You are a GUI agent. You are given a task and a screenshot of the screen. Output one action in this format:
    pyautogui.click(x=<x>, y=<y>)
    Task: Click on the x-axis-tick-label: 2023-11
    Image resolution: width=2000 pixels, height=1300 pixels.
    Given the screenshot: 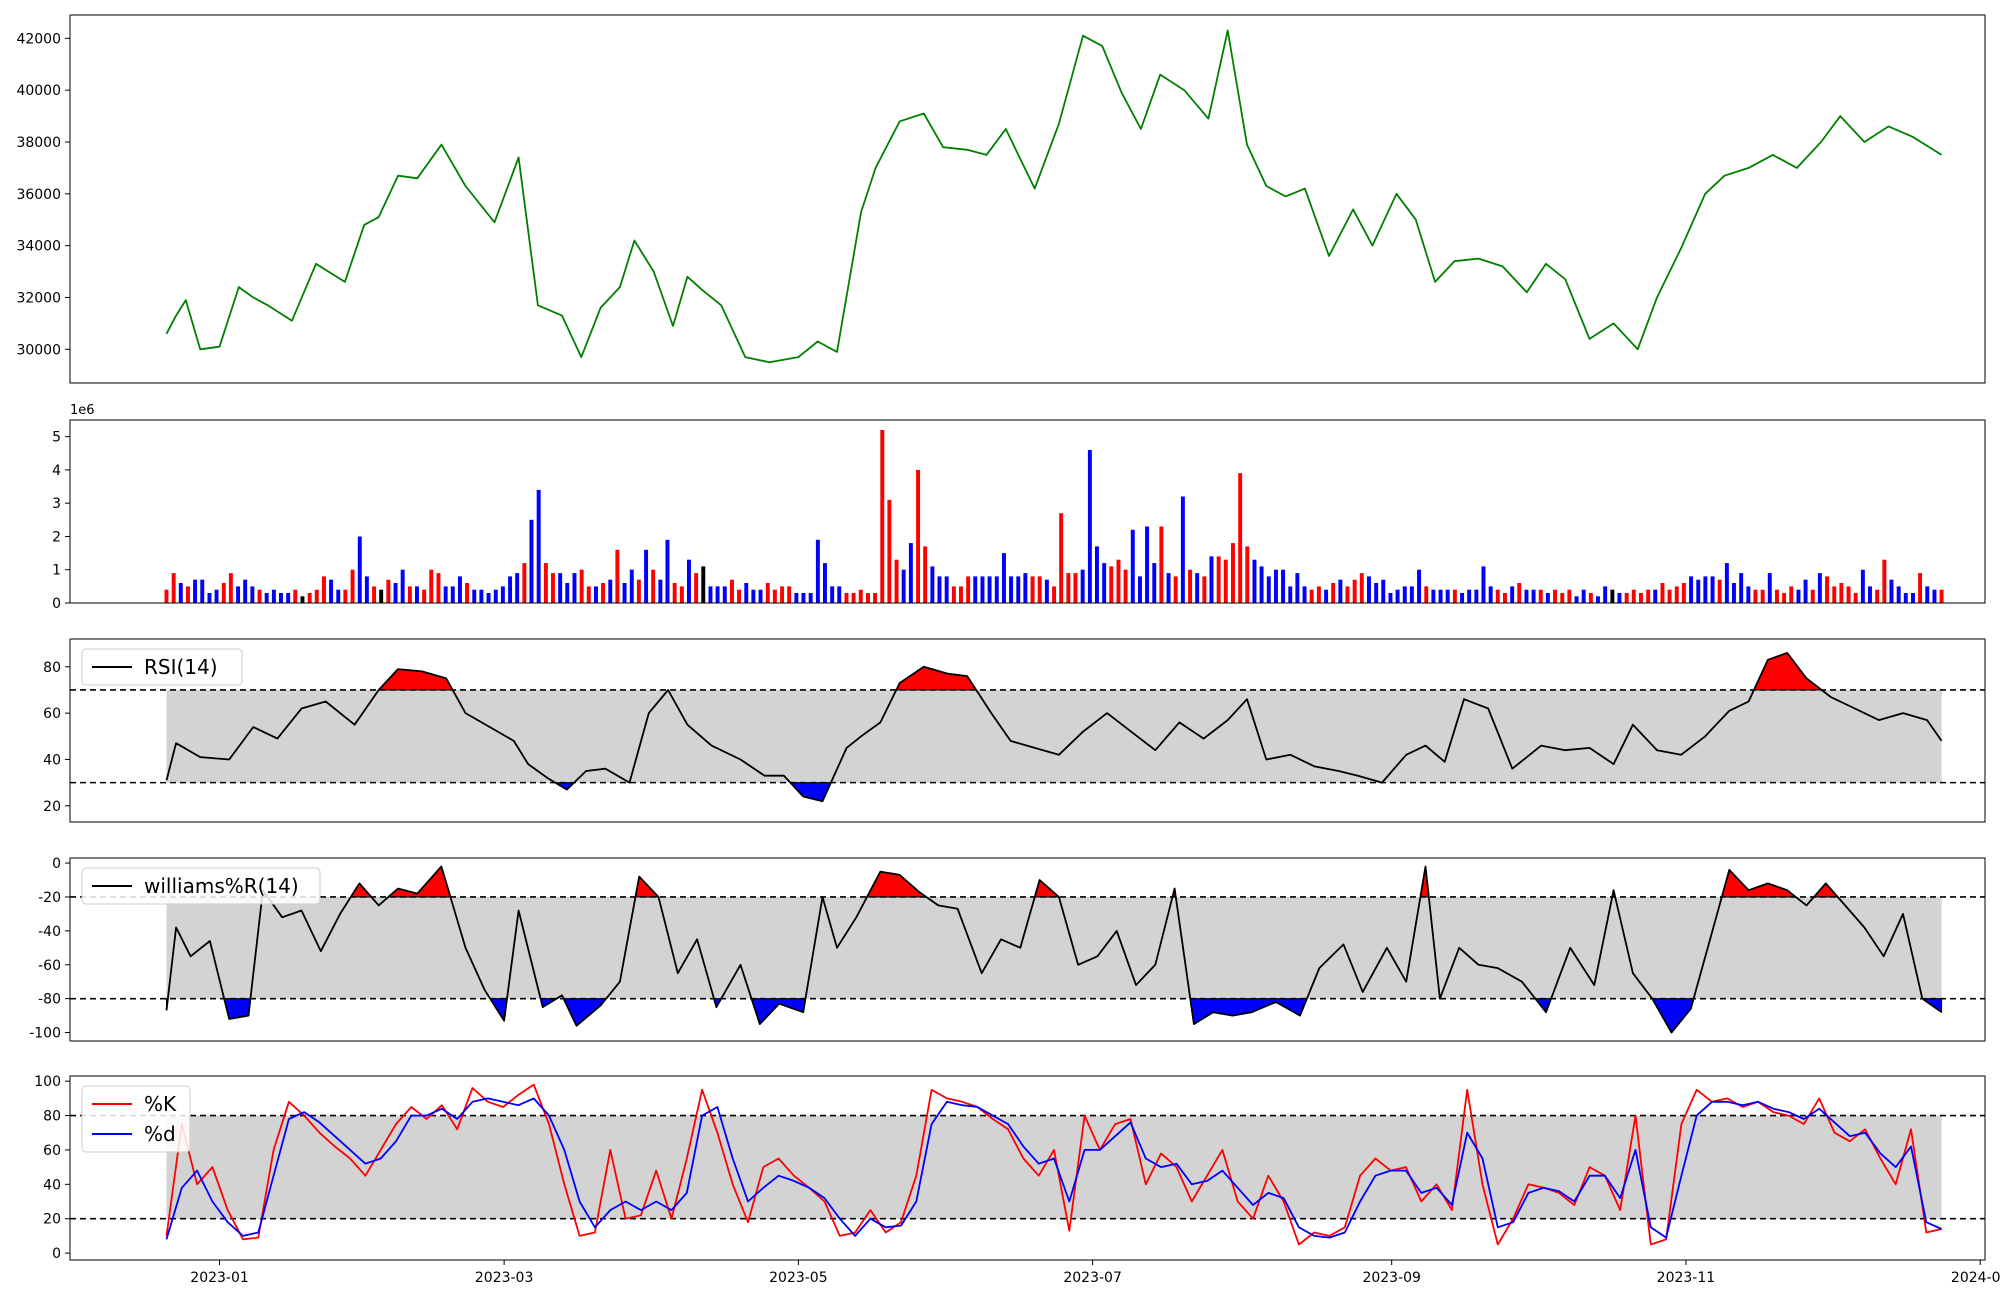 What is the action you would take?
    pyautogui.click(x=1686, y=1278)
    